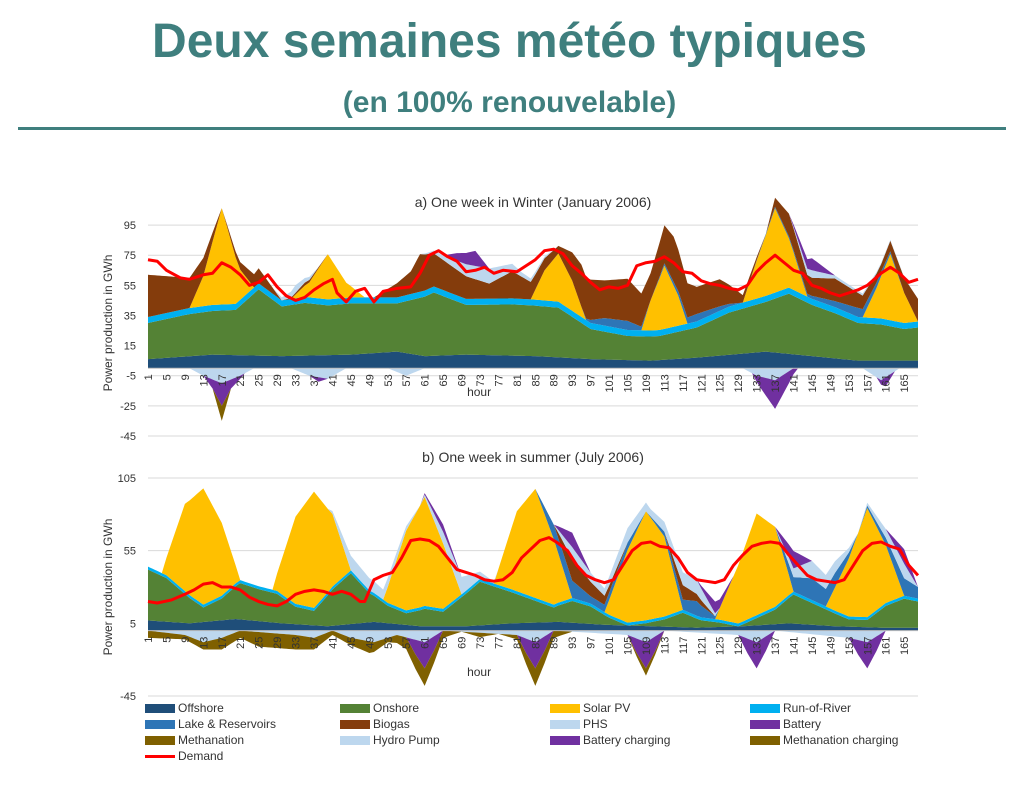 The image size is (1019, 795). Describe the element at coordinates (509, 102) in the screenshot. I see `slide-subtitle: (en 100% renouvelable)` at that location.